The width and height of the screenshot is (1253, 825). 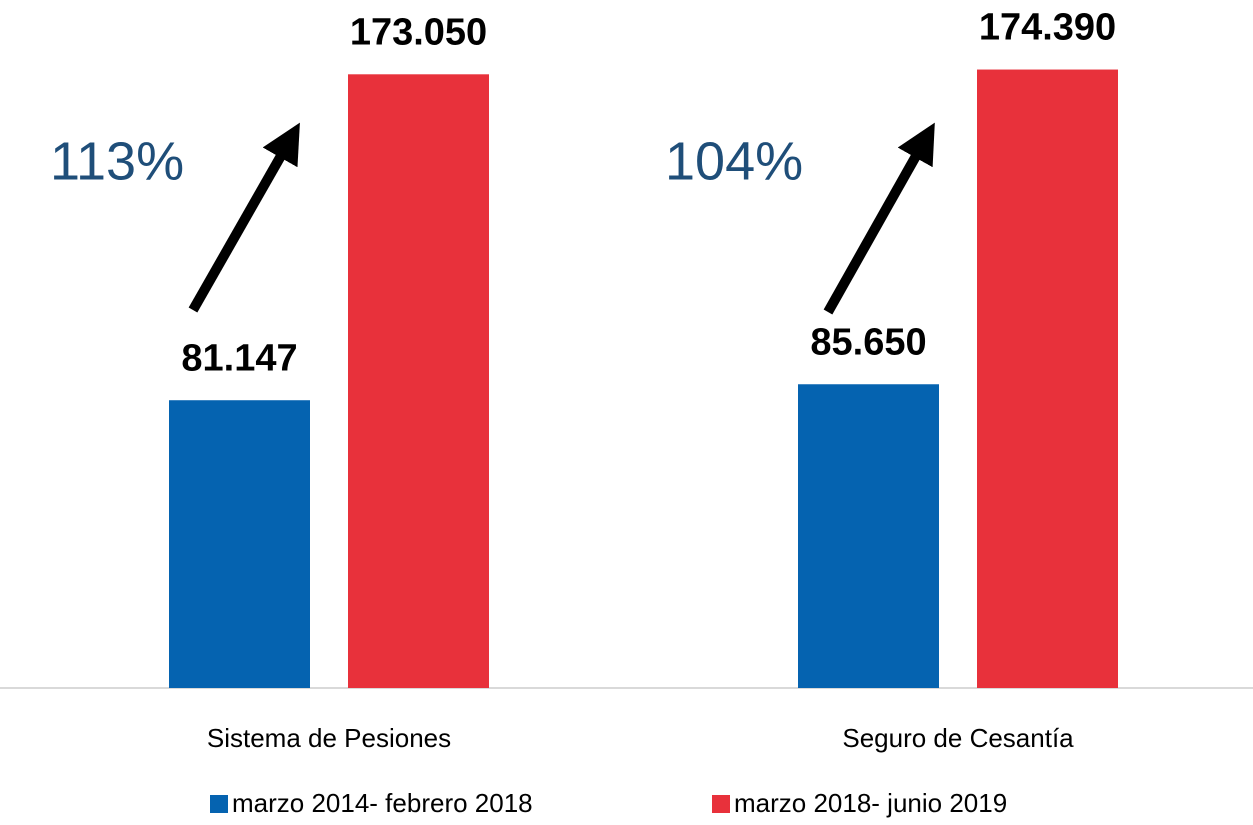 What do you see at coordinates (870, 803) in the screenshot?
I see `legend-label: marzo 2018- junio 2019` at bounding box center [870, 803].